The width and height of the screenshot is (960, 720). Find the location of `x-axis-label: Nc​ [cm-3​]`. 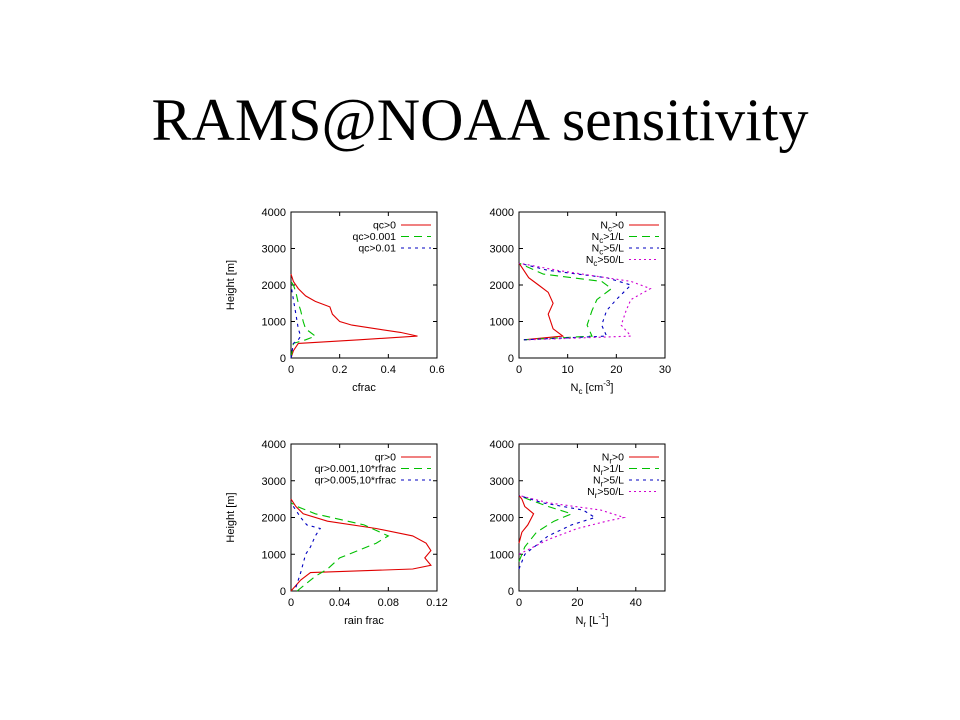

x-axis-label: Nc​ [cm-3​] is located at coordinates (592, 387).